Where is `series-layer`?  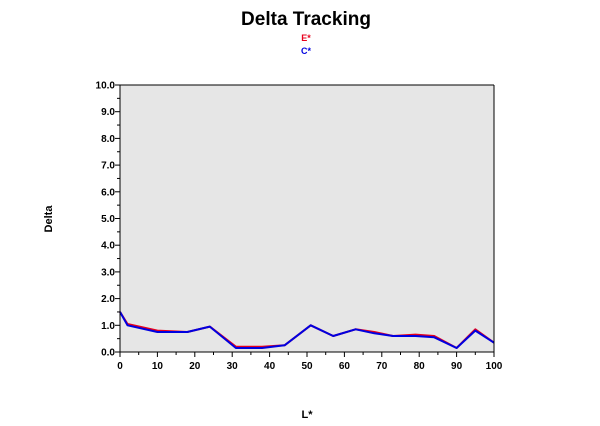
series-layer is located at coordinates (307, 330).